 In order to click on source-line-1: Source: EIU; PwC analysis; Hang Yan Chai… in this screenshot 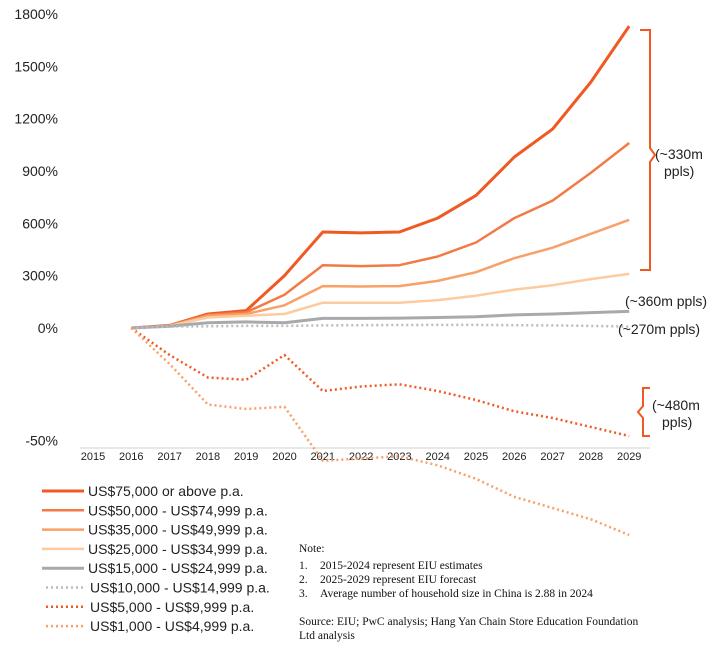, I will do `click(468, 622)`.